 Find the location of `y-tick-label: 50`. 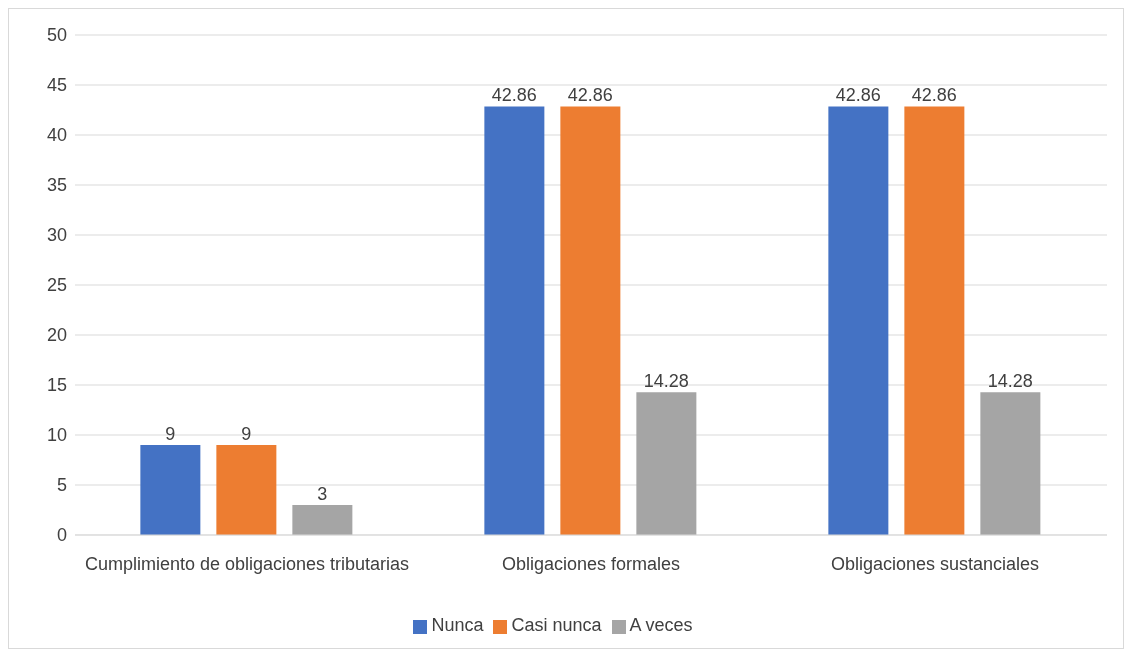

y-tick-label: 50 is located at coordinates (56, 35).